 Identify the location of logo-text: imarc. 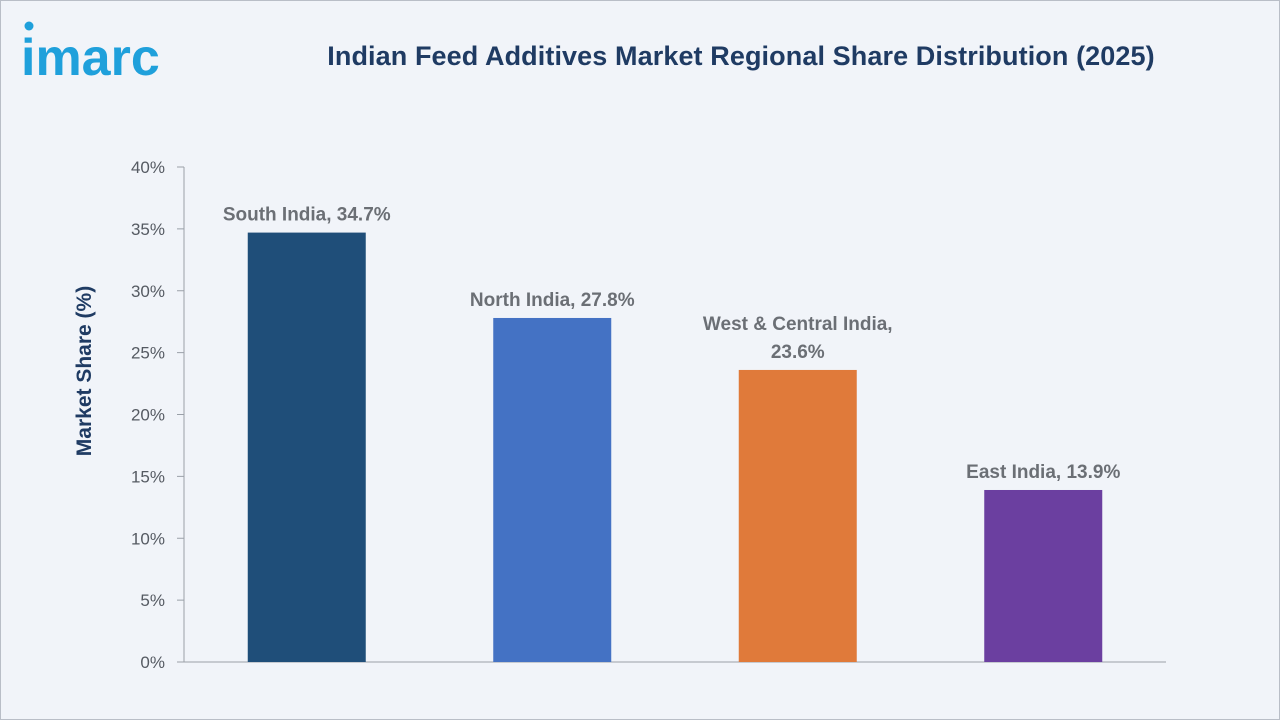
(90, 56).